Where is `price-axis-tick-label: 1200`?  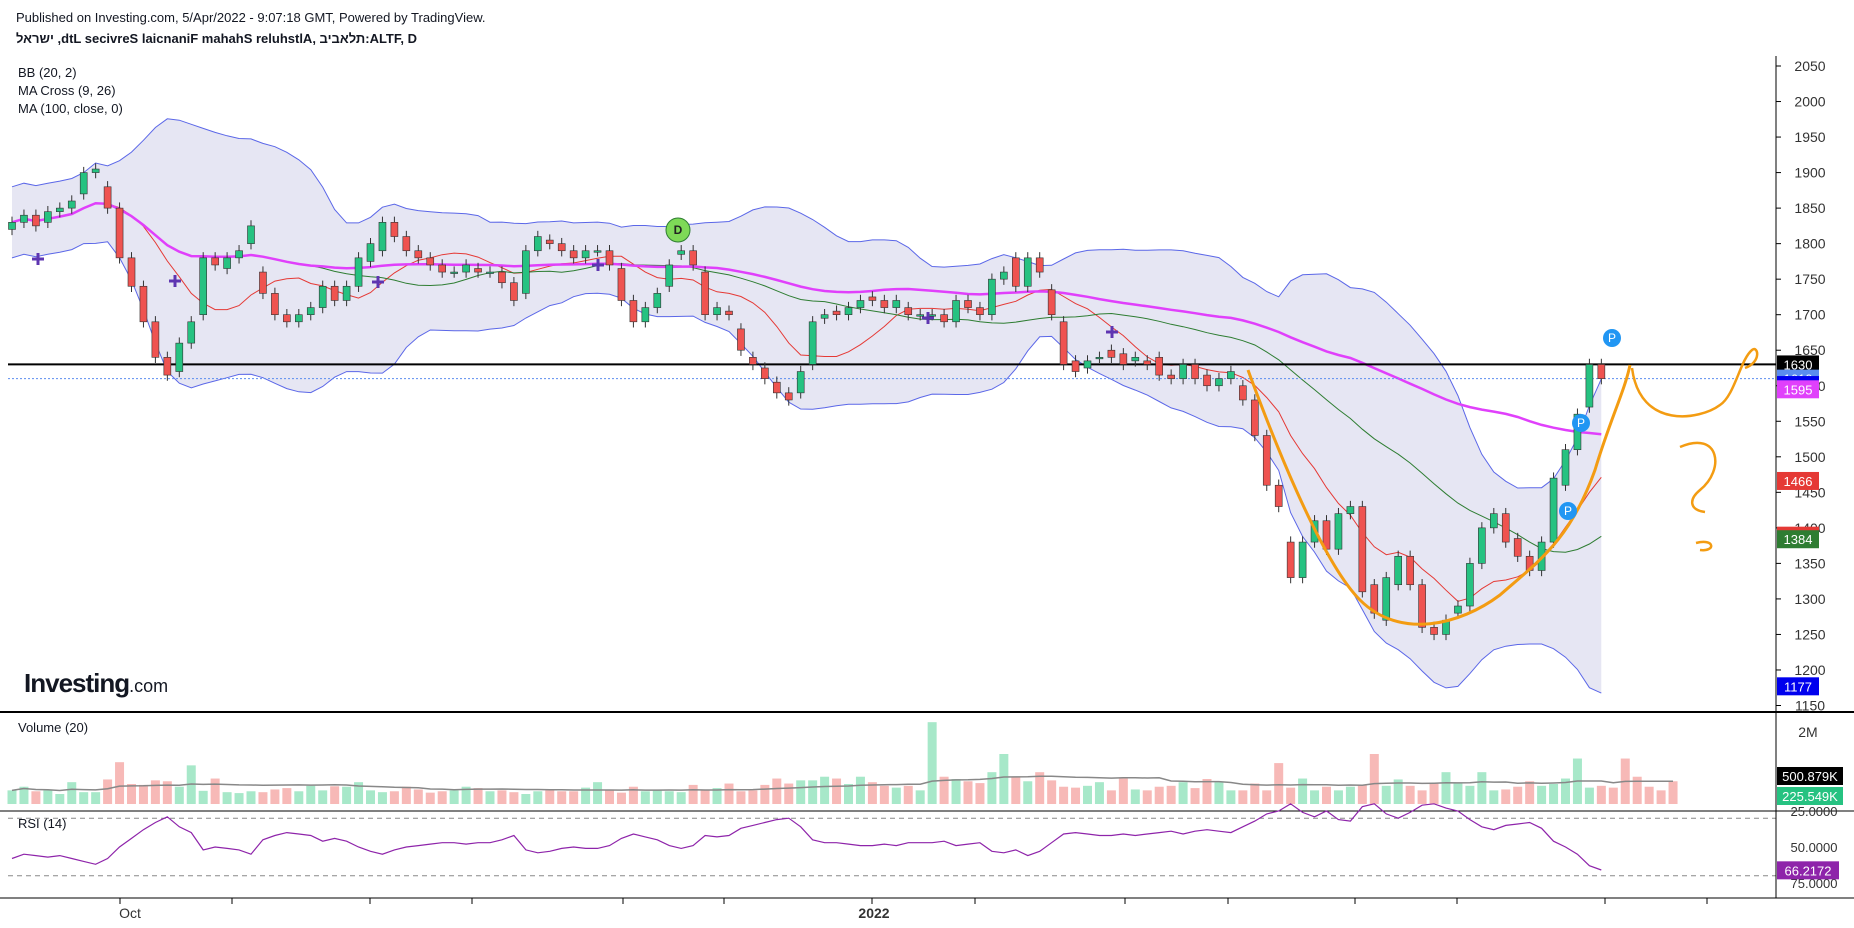
price-axis-tick-label: 1200 is located at coordinates (1809, 670).